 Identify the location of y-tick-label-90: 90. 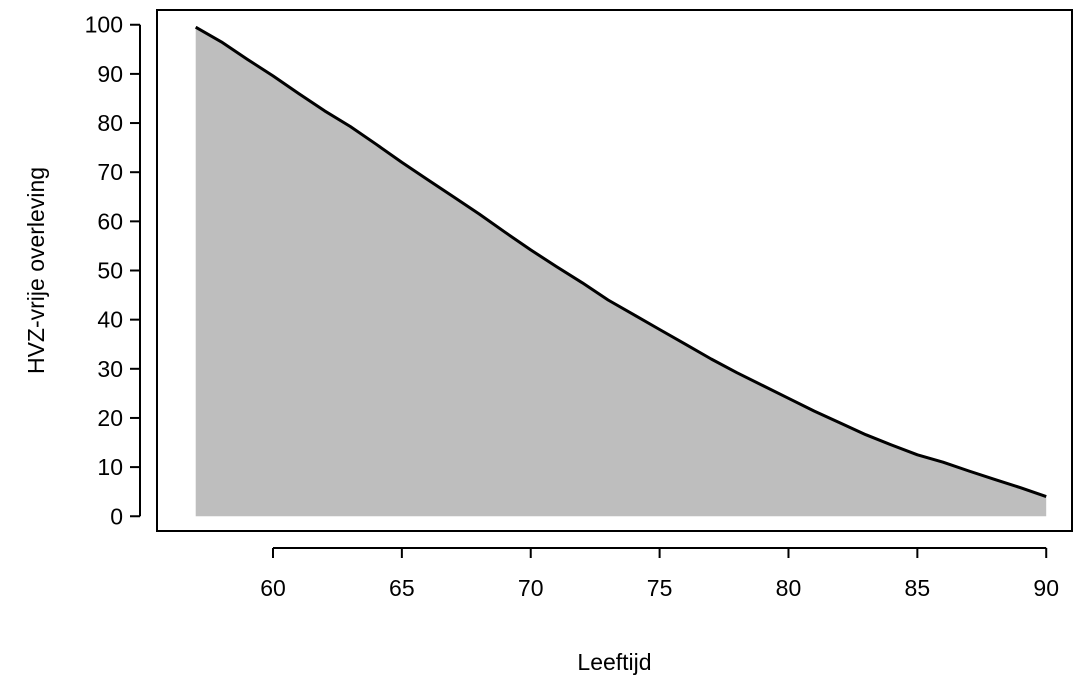
(110, 74).